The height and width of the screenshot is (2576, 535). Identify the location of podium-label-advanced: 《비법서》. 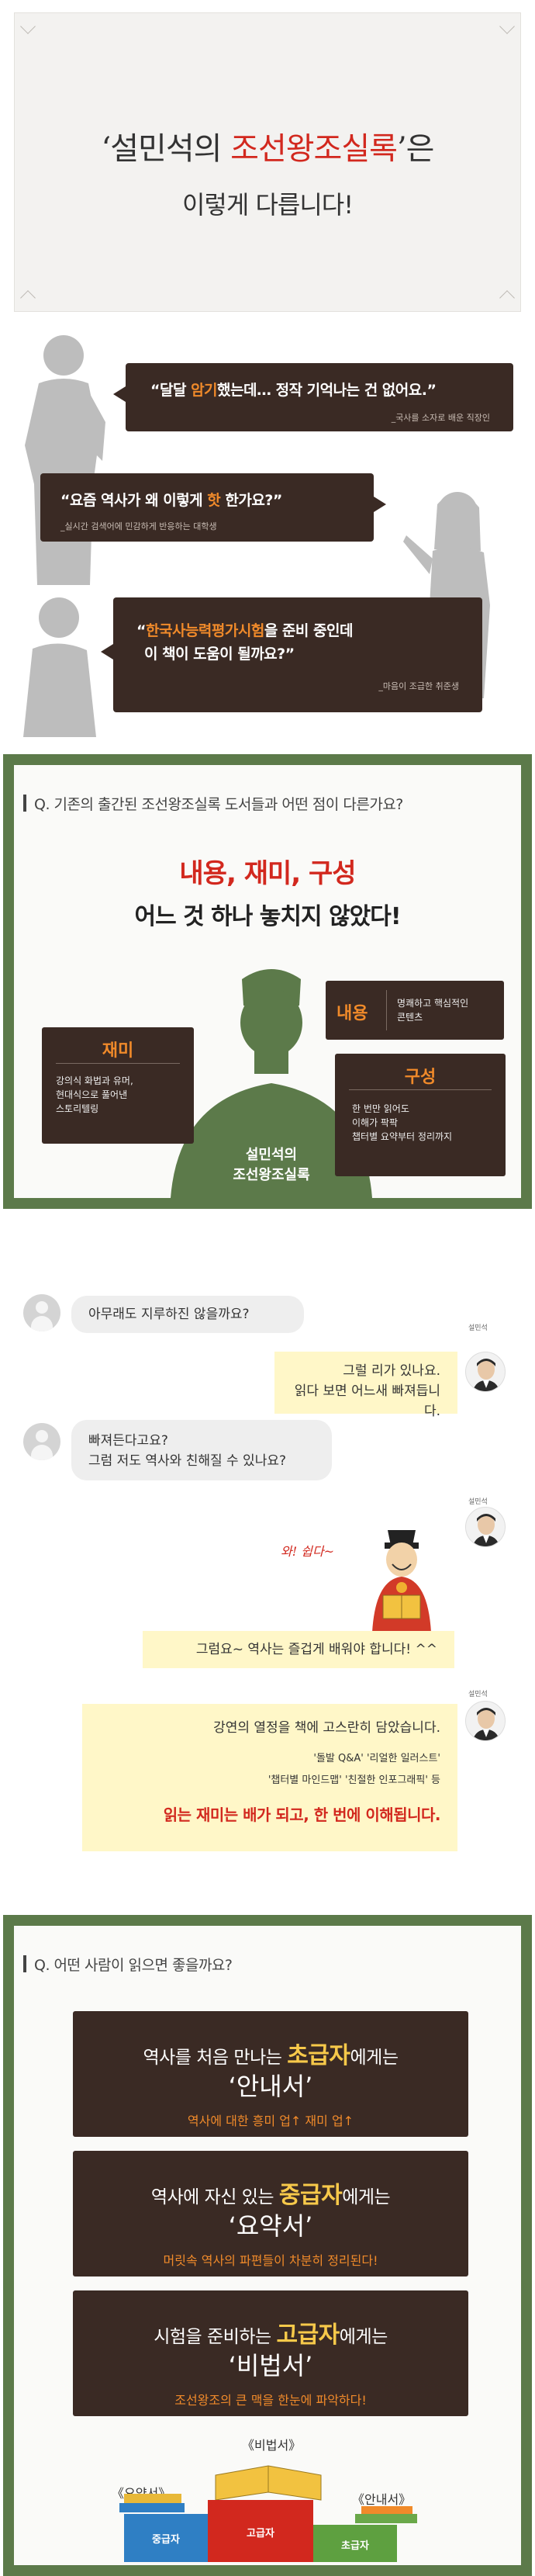
(272, 2445).